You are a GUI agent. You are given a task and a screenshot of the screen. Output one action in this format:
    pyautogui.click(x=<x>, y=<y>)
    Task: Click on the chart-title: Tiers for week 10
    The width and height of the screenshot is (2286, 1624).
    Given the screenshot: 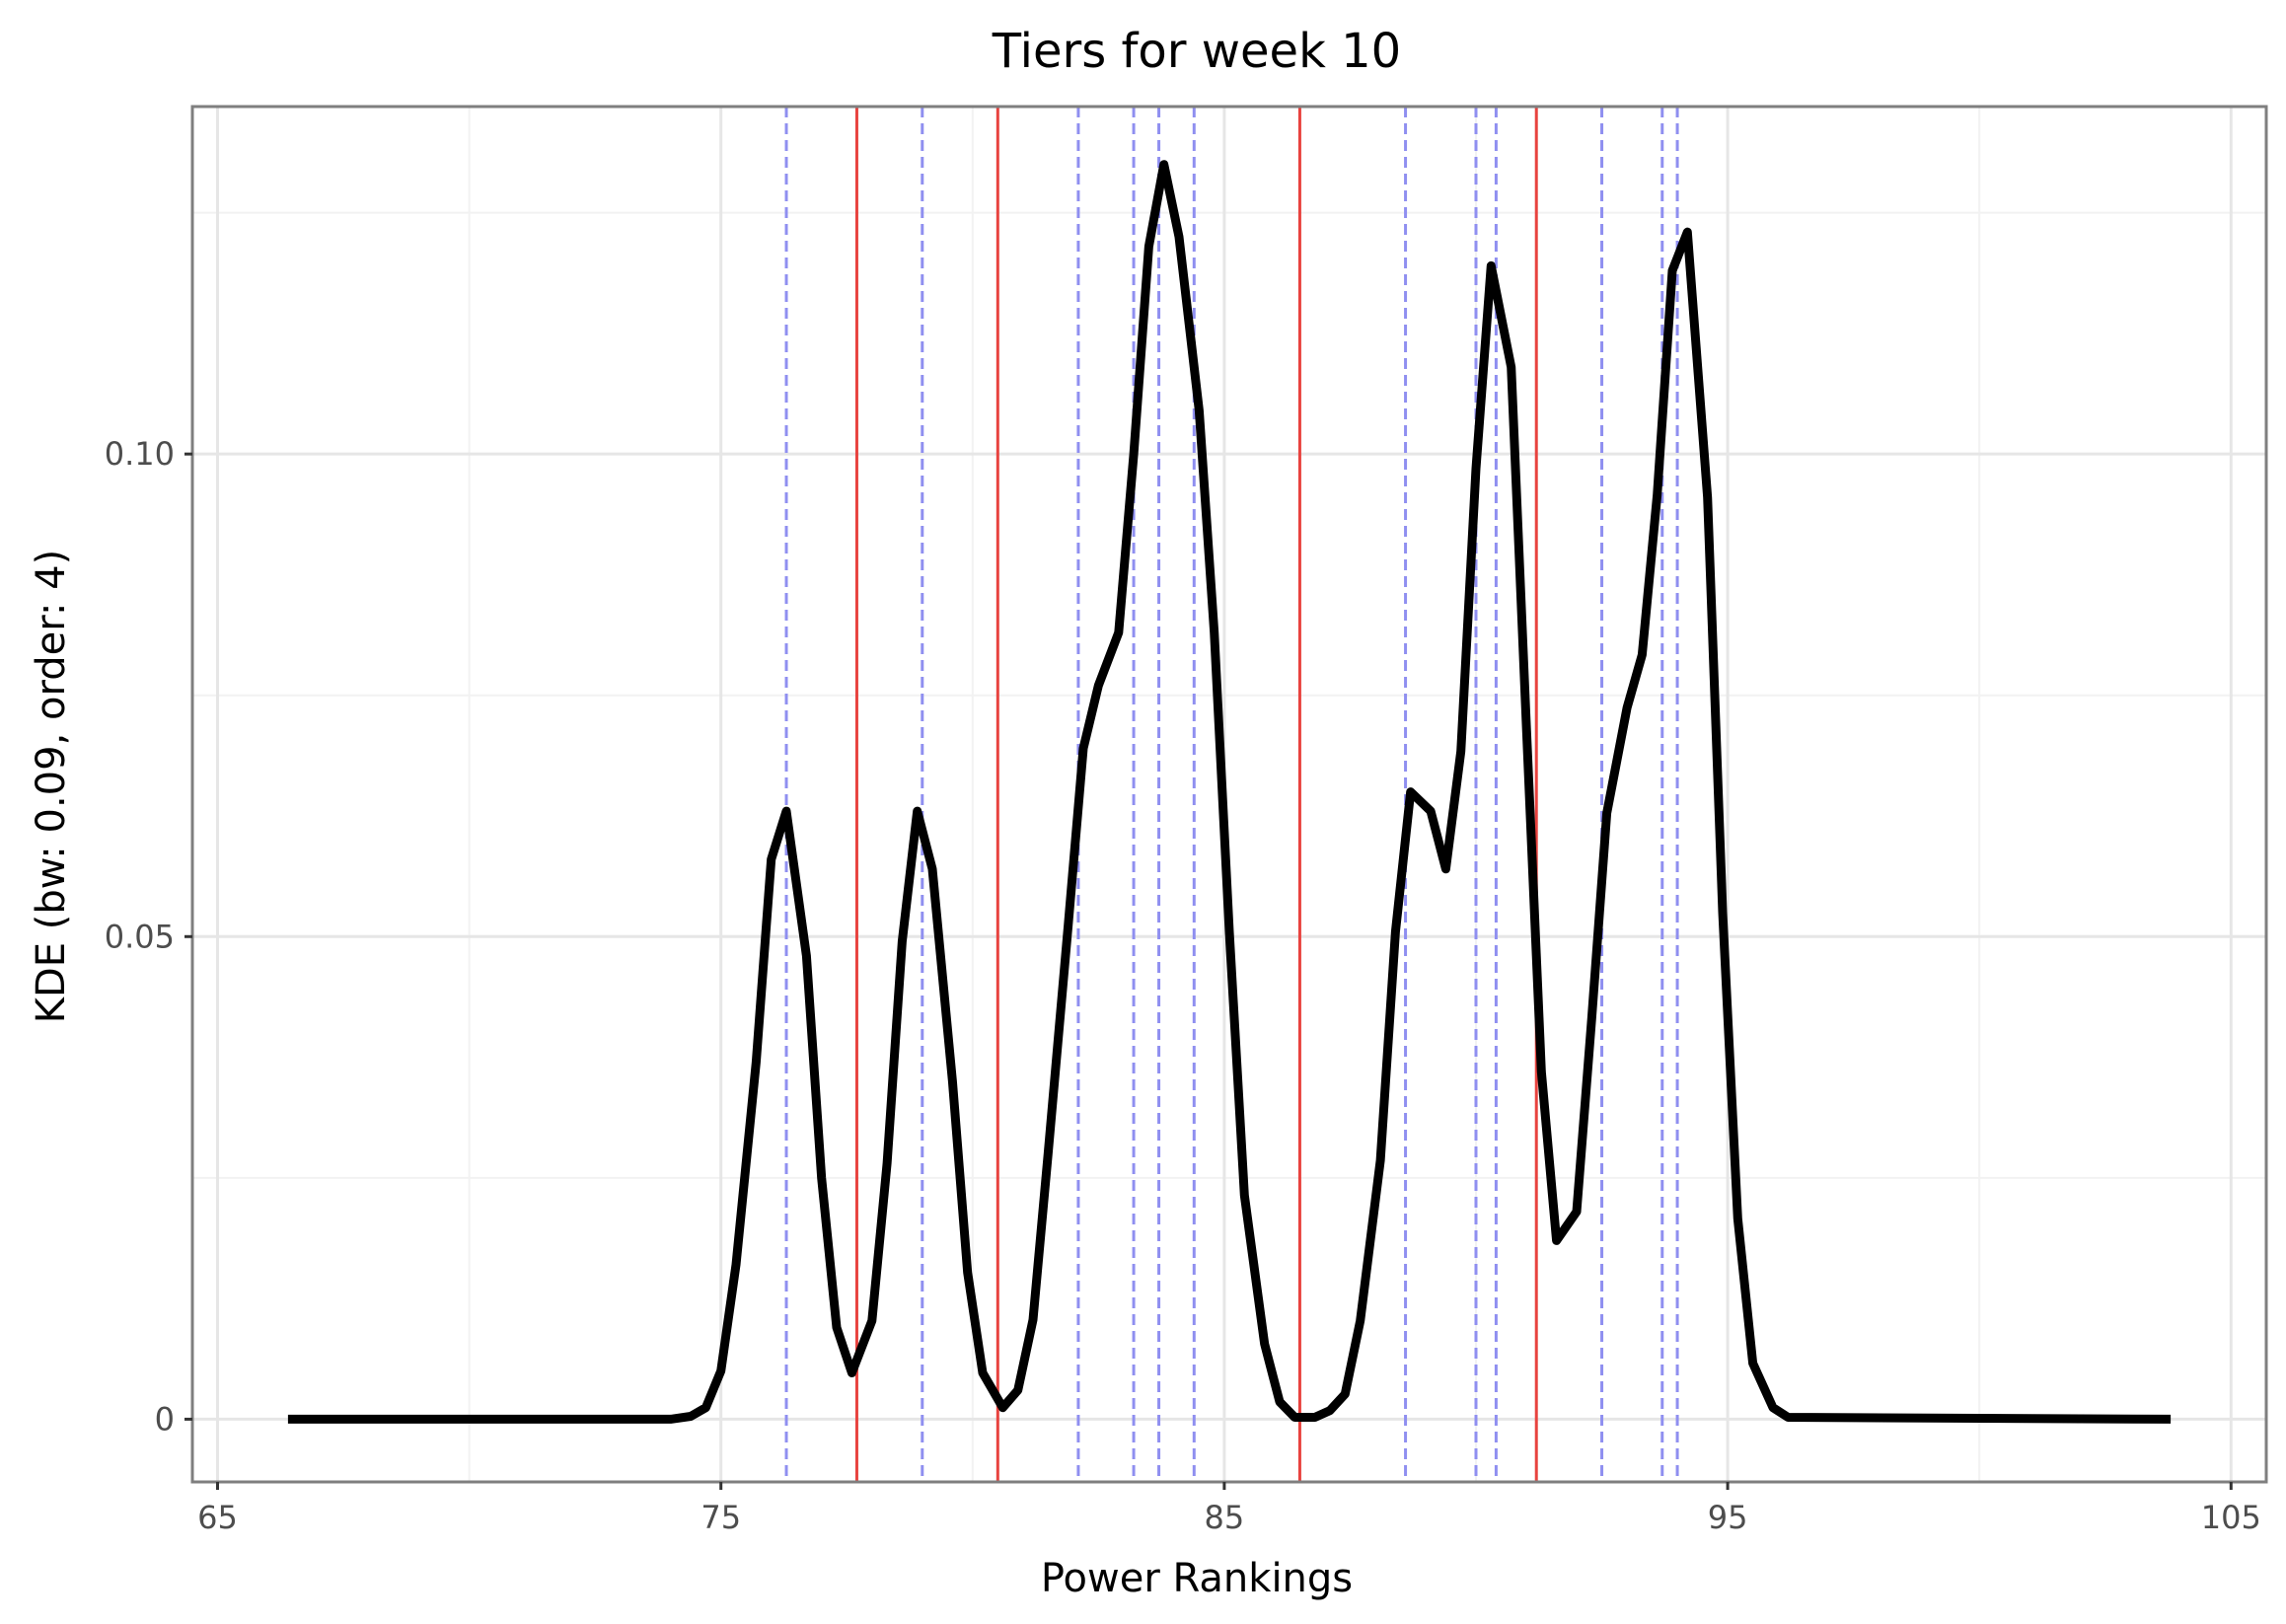 What is the action you would take?
    pyautogui.click(x=1196, y=51)
    